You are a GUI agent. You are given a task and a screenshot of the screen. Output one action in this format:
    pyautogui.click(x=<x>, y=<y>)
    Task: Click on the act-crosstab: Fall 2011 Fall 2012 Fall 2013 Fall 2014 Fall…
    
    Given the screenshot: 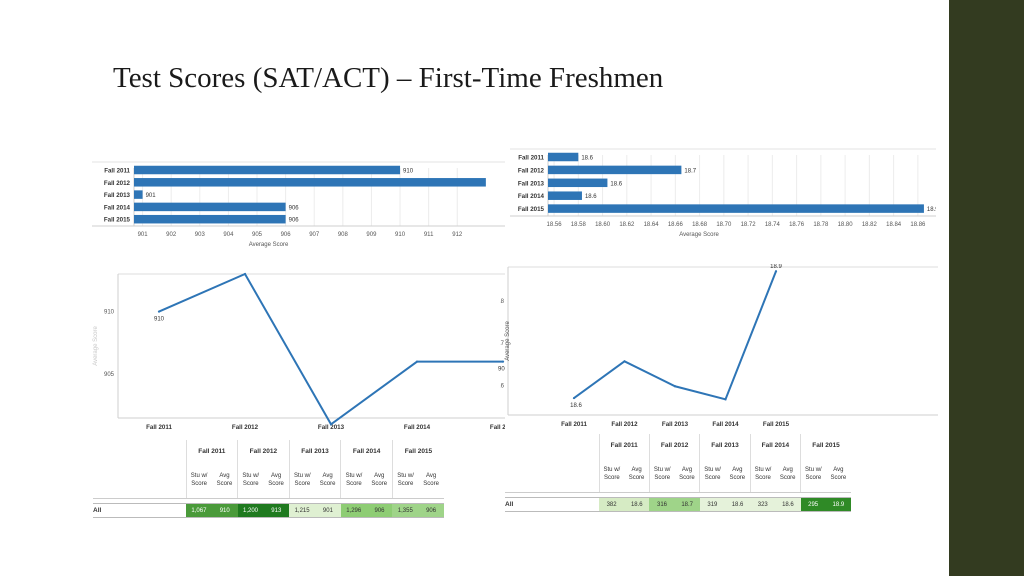 What is the action you would take?
    pyautogui.click(x=678, y=473)
    